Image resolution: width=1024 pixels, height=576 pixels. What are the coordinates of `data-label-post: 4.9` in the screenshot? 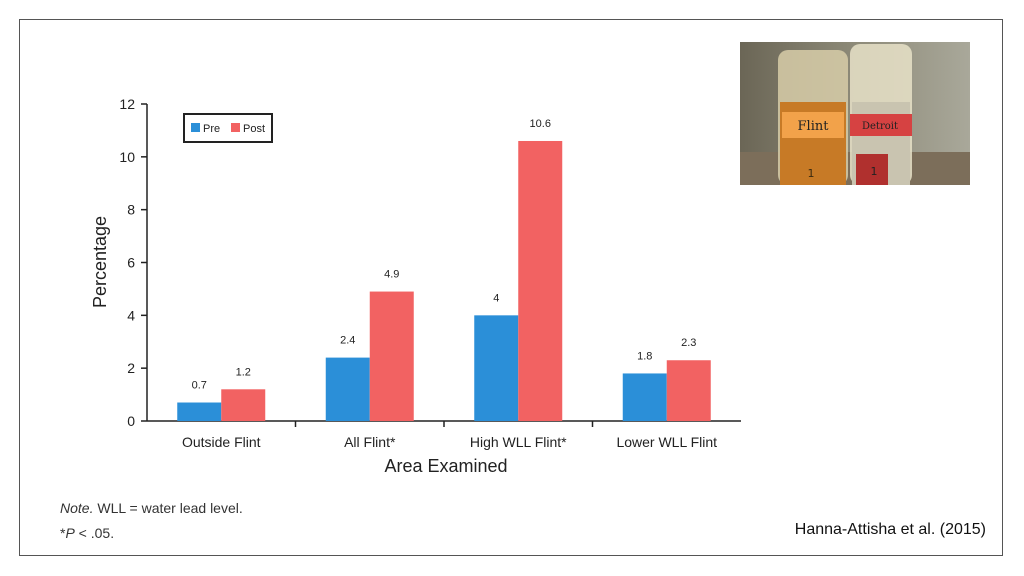 It's located at (391, 275).